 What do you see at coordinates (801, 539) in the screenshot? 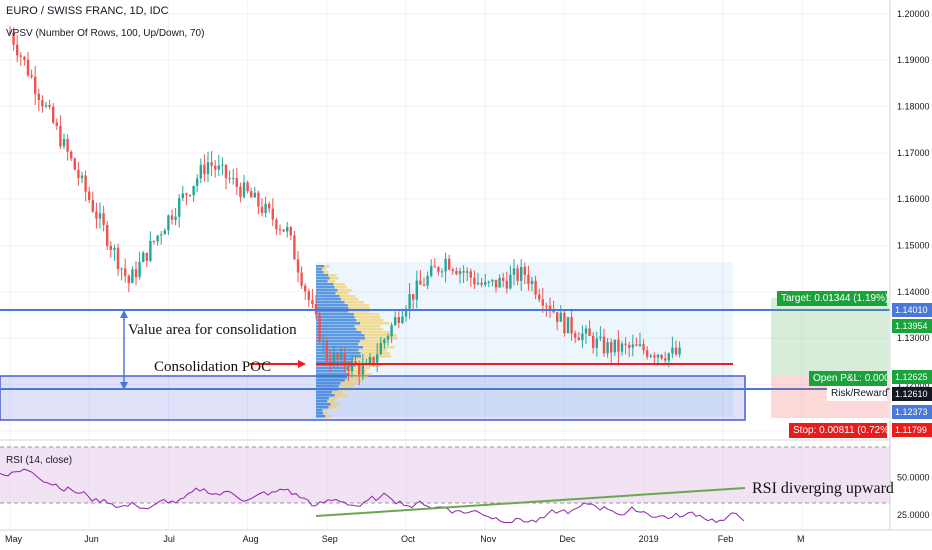
I see `time-tick-label: M` at bounding box center [801, 539].